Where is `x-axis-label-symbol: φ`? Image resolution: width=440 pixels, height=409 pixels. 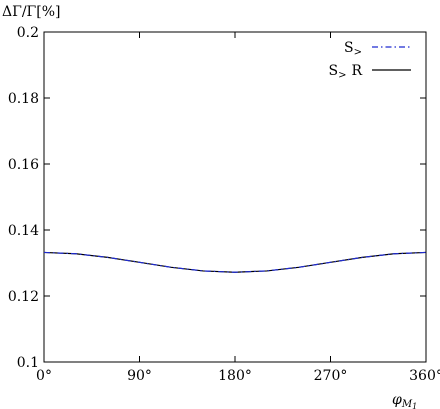
x-axis-label-symbol: φ is located at coordinates (397, 400).